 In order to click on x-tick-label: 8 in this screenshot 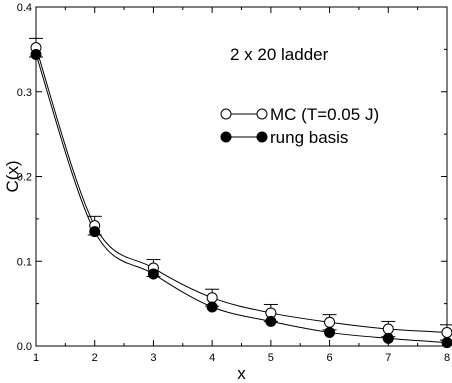, I will do `click(447, 358)`.